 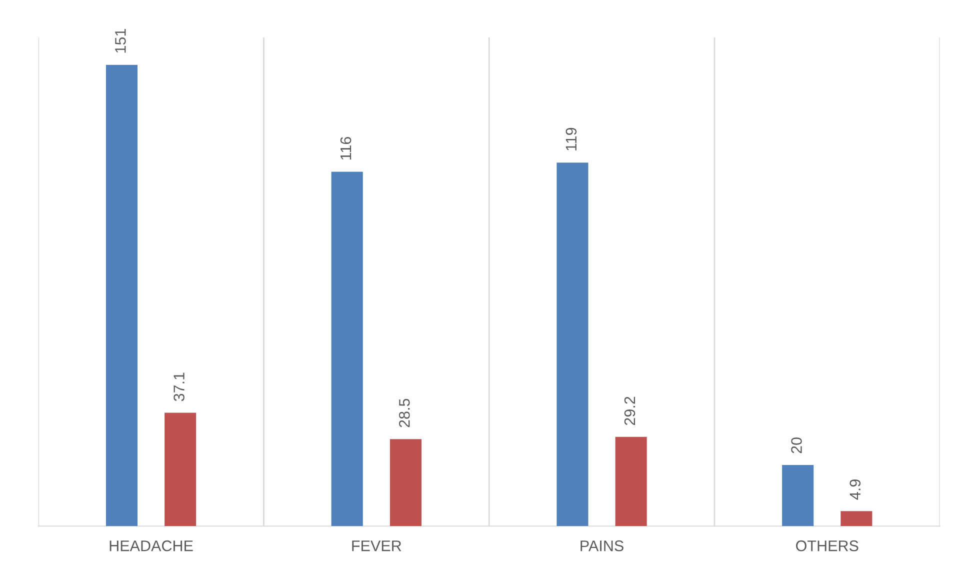 What do you see at coordinates (120, 41) in the screenshot?
I see `data-label: 151` at bounding box center [120, 41].